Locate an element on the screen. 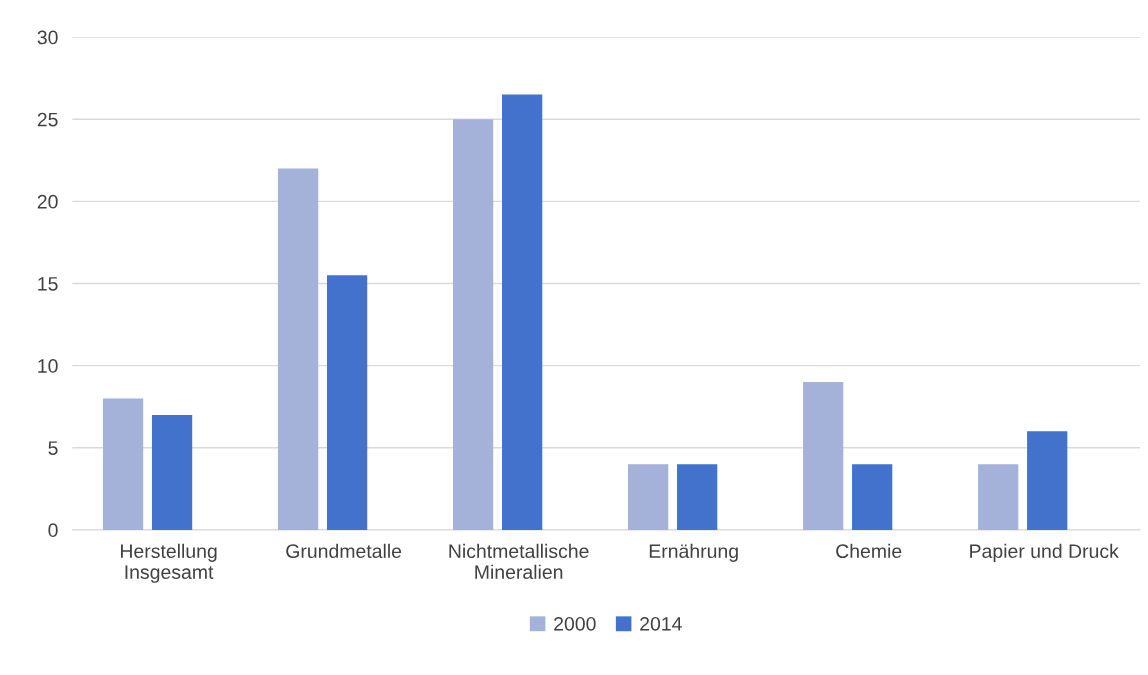 This screenshot has width=1148, height=675. legend-label: 2000 is located at coordinates (575, 623).